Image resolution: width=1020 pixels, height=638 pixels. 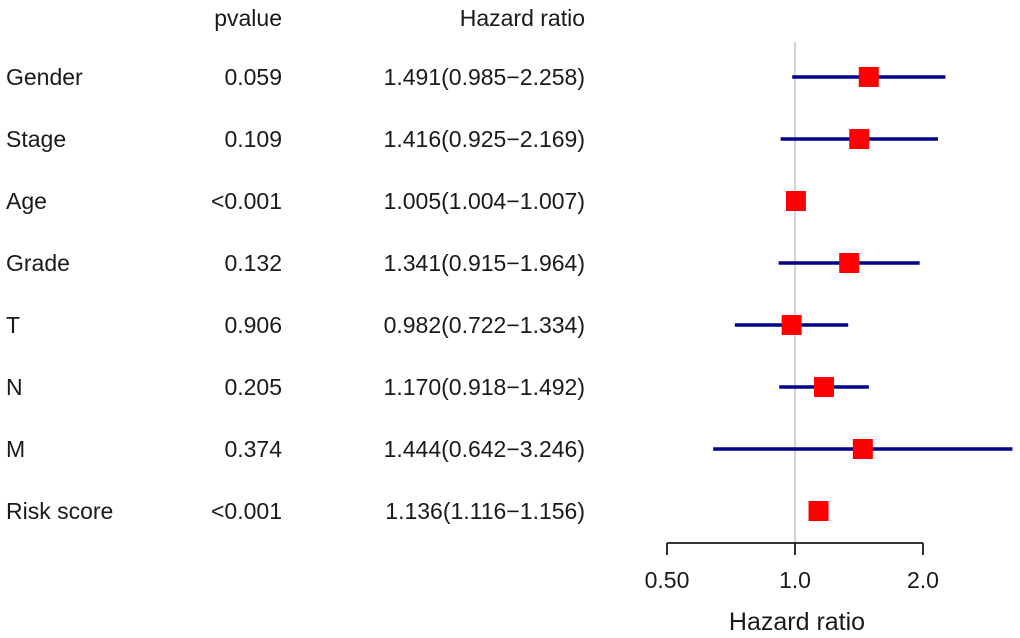 I want to click on row-label: T, so click(x=13, y=325).